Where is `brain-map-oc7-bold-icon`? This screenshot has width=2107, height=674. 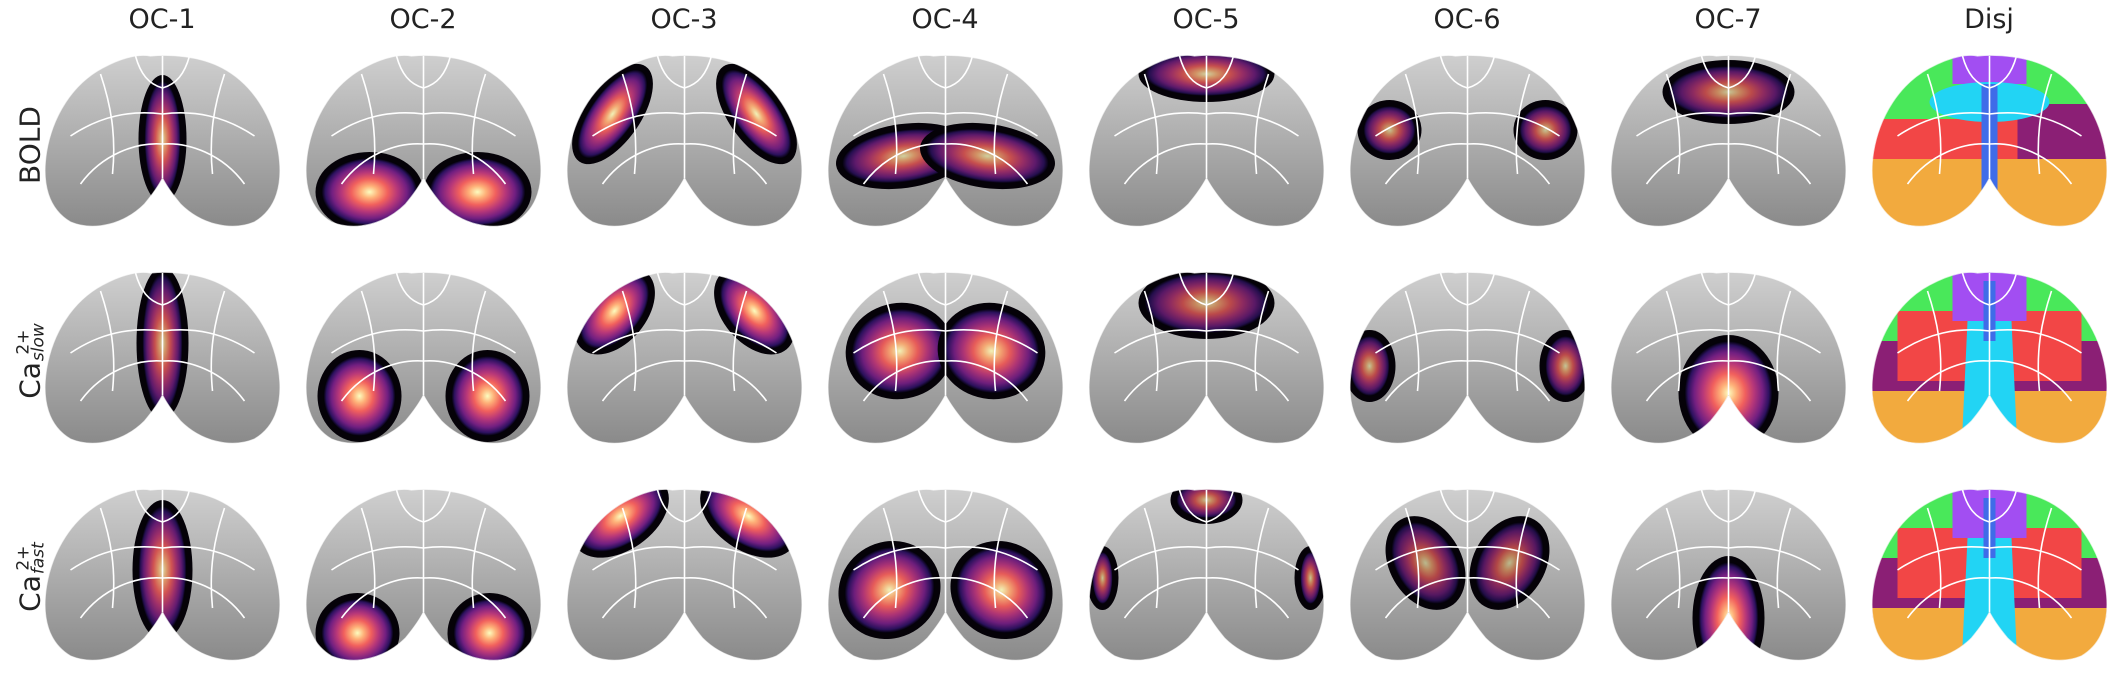 brain-map-oc7-bold-icon is located at coordinates (1728, 140).